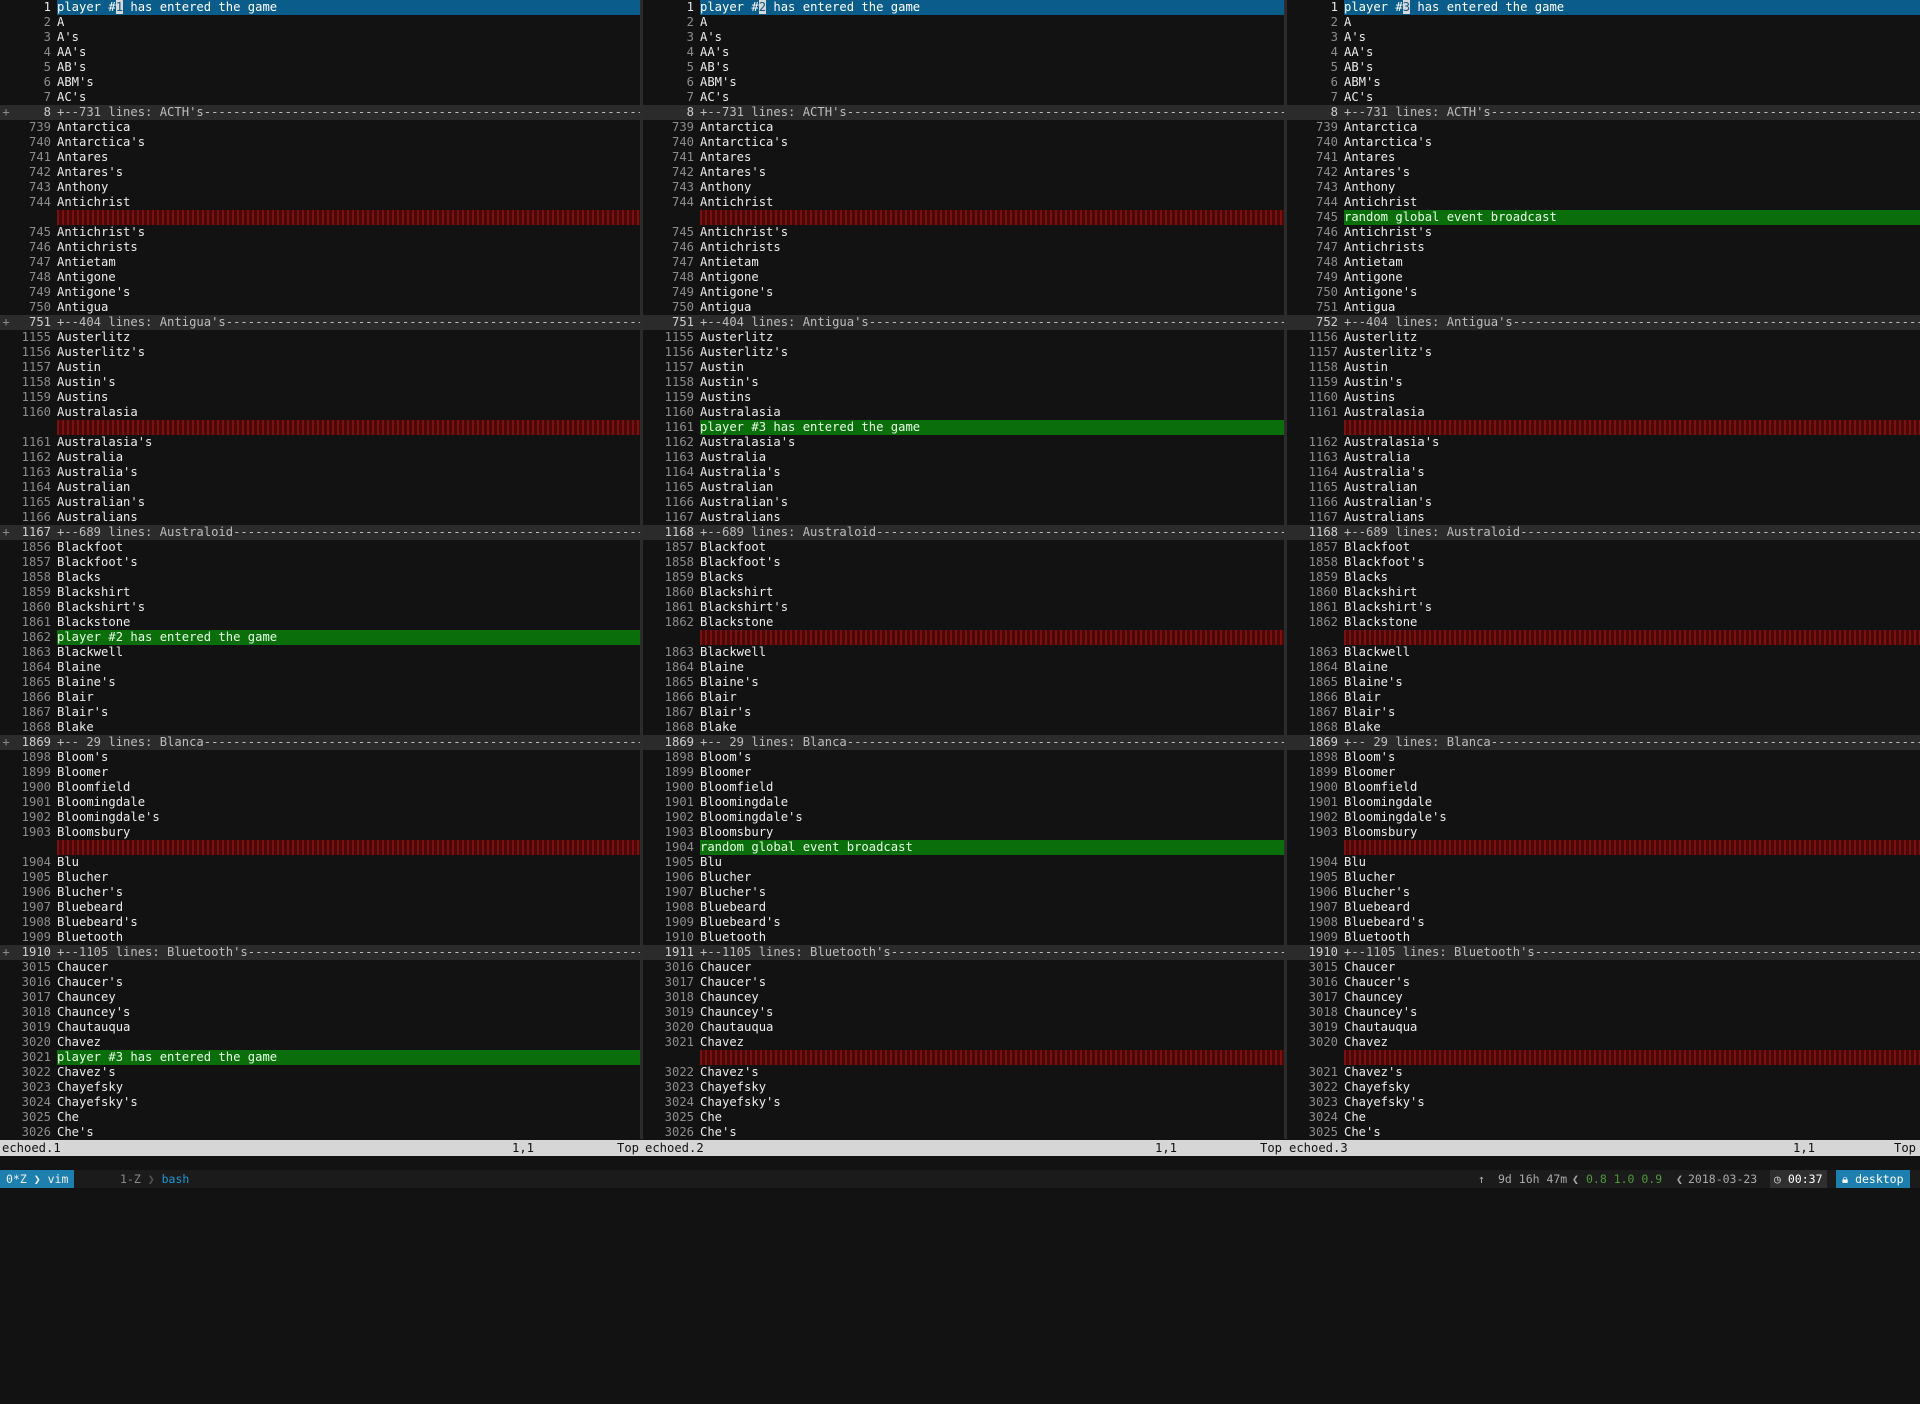 The image size is (1920, 1404). What do you see at coordinates (963, 907) in the screenshot?
I see `buffer-line: 1908 Bluebeard` at bounding box center [963, 907].